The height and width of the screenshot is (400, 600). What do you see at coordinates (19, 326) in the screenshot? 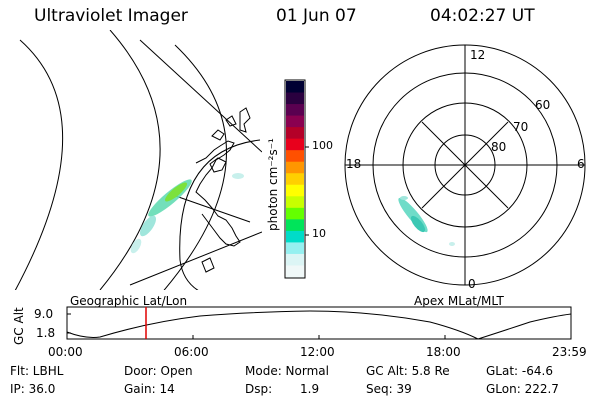
I see `altitude-ylabel: GC Alt` at bounding box center [19, 326].